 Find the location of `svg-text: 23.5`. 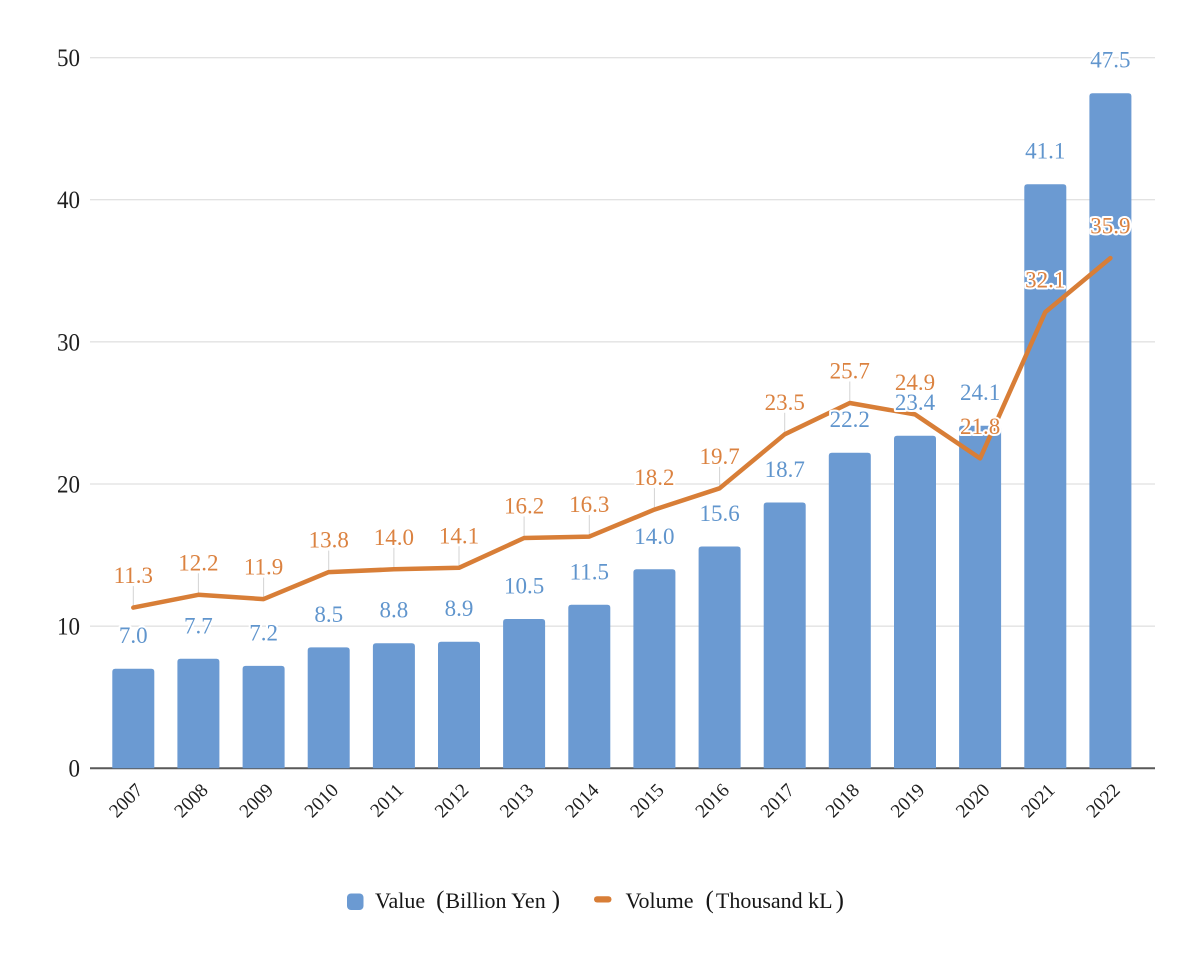

svg-text: 23.5 is located at coordinates (785, 402).